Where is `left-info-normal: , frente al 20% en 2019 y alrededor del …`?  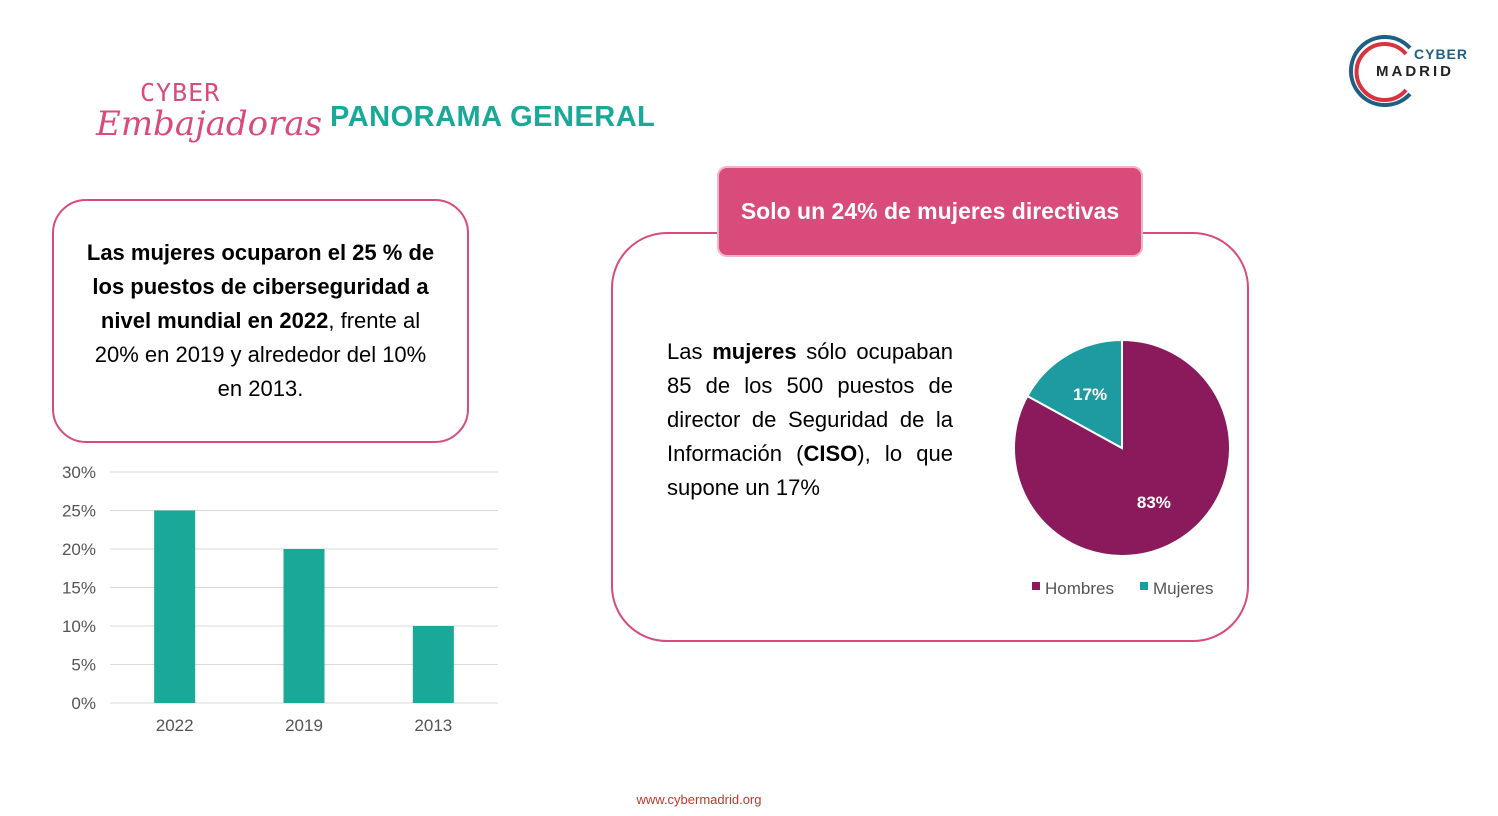
left-info-normal: , frente al 20% en 2019 y alrededor del … is located at coordinates (260, 354).